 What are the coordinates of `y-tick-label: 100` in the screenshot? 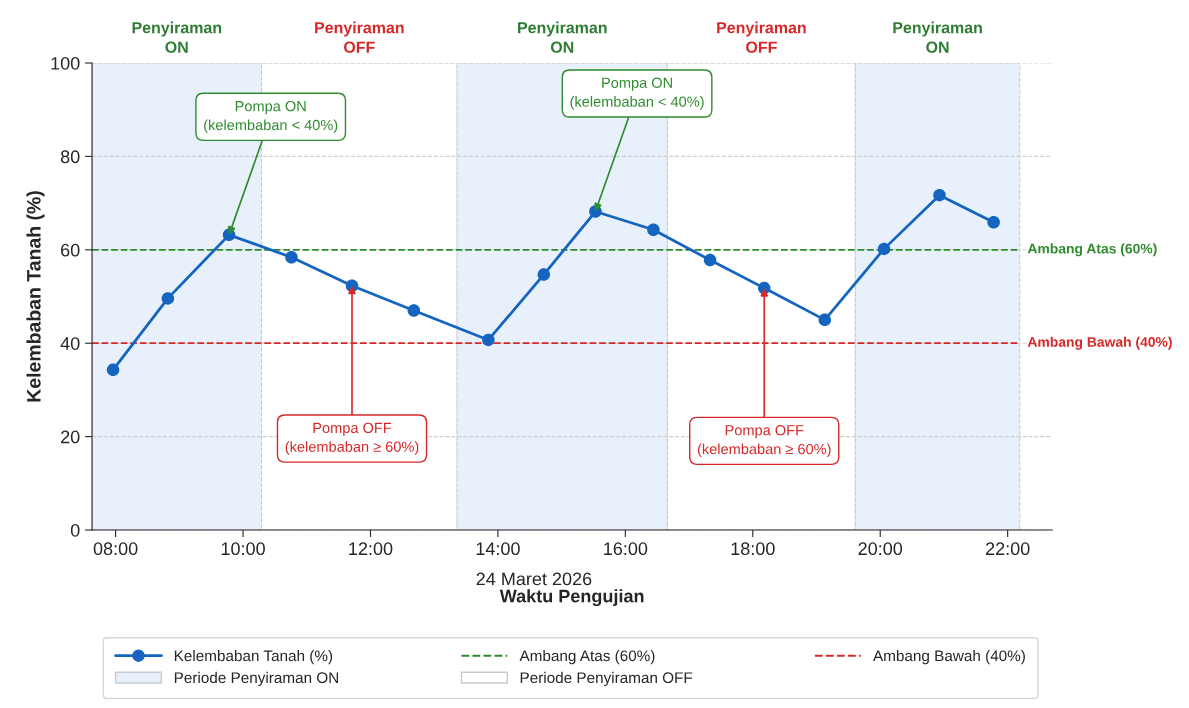 It's located at (65, 63).